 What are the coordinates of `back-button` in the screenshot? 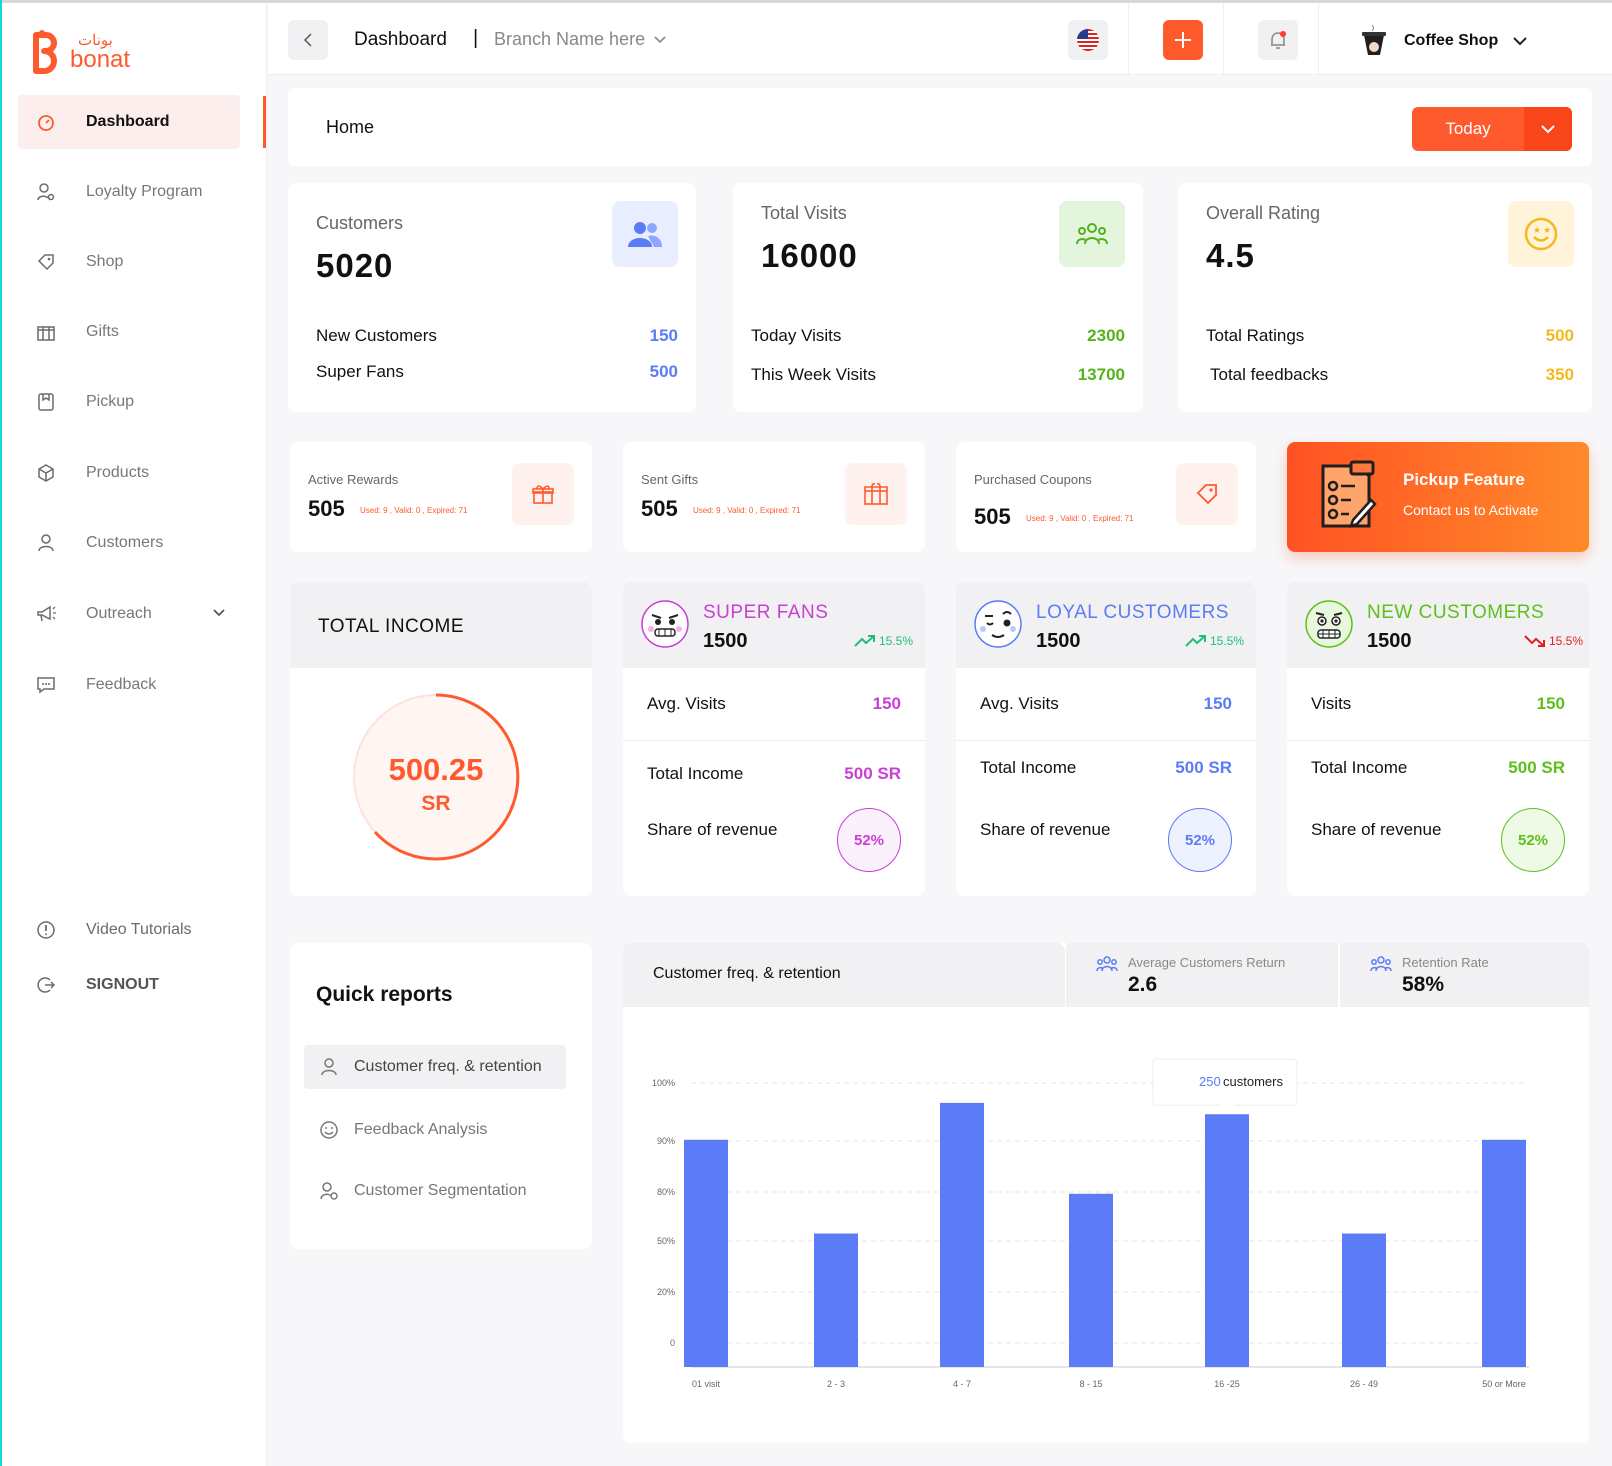 It's located at (308, 40).